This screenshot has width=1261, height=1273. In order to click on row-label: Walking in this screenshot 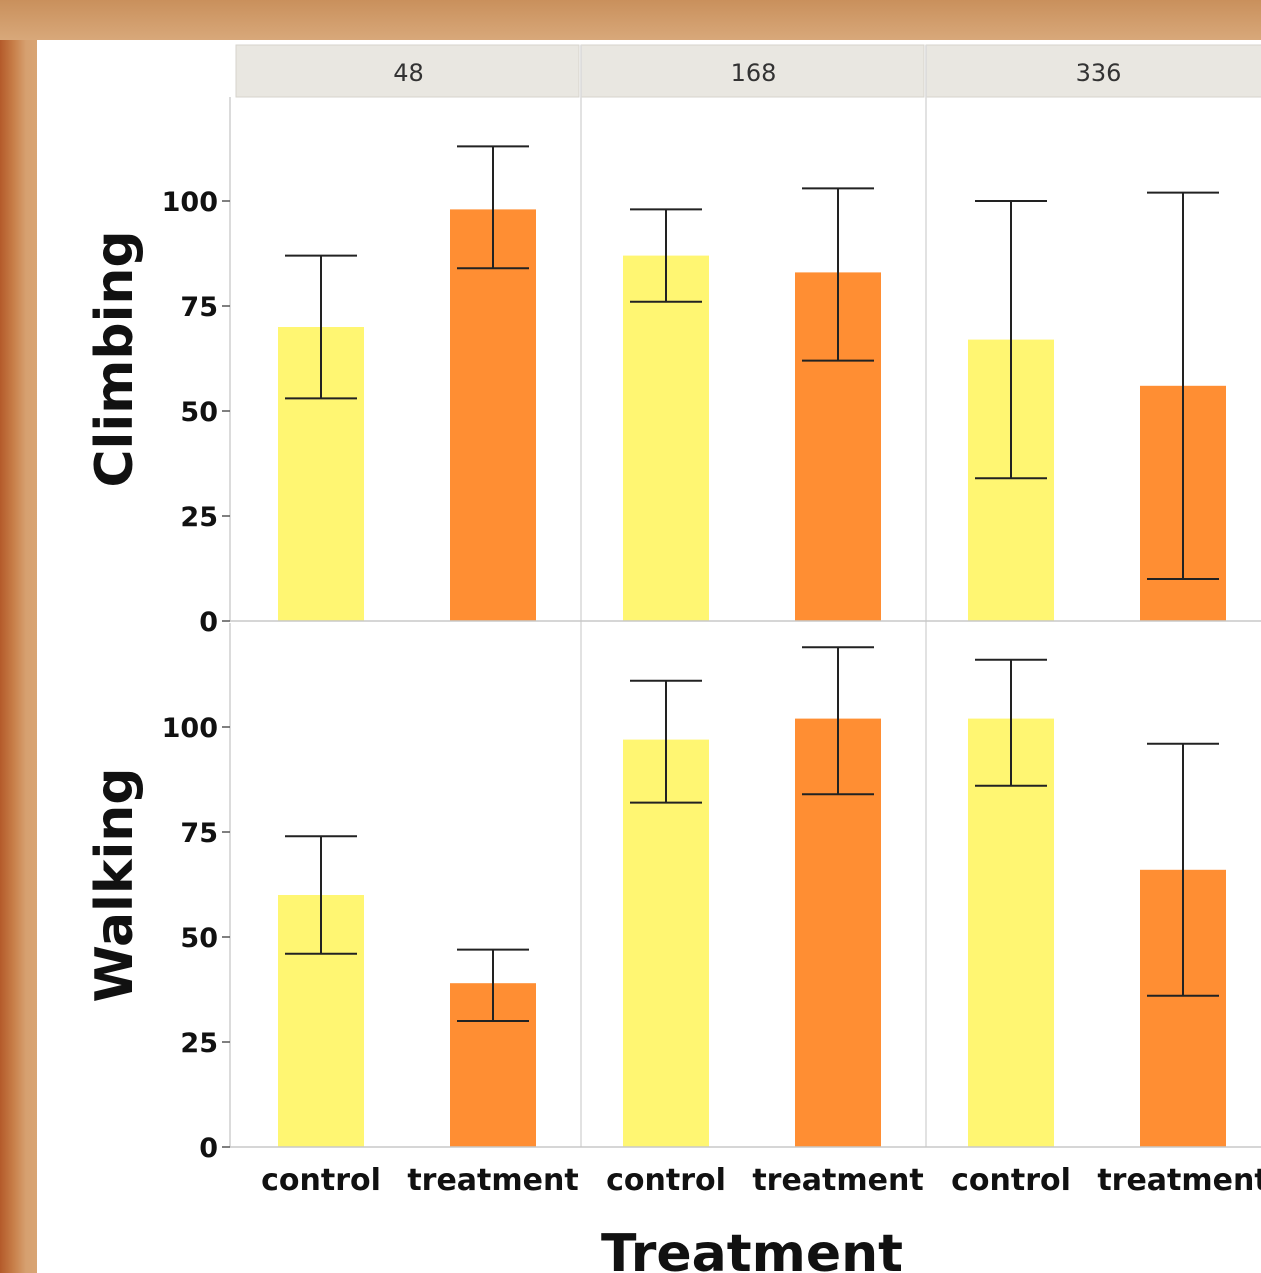, I will do `click(115, 884)`.